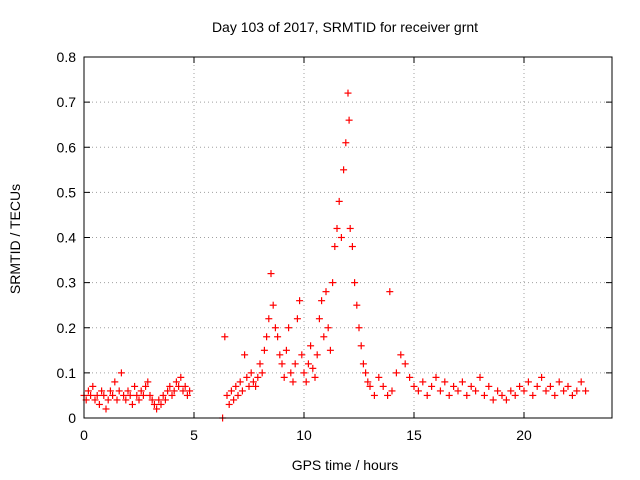  What do you see at coordinates (67, 238) in the screenshot?
I see `y-tick-label: 0.4` at bounding box center [67, 238].